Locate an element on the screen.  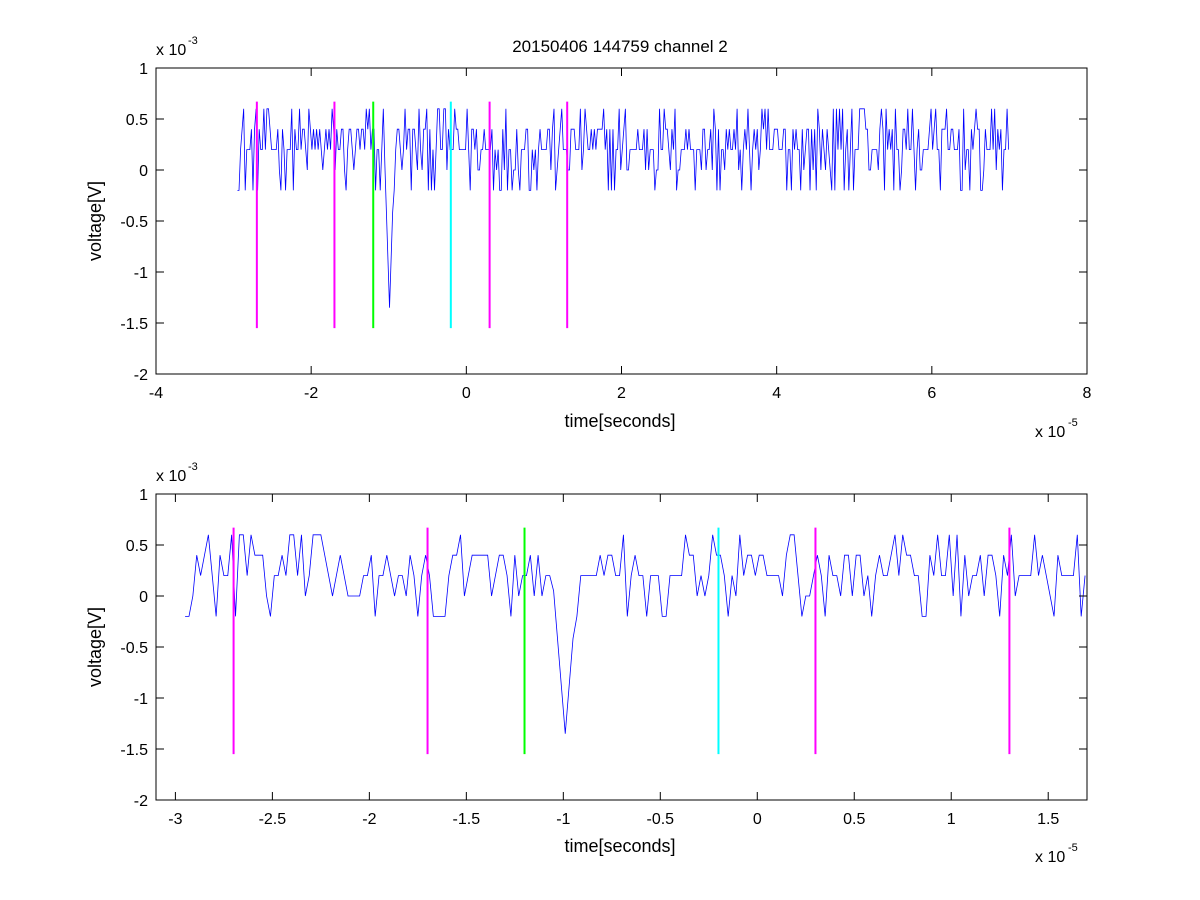
x-tick-label: 1 is located at coordinates (951, 819).